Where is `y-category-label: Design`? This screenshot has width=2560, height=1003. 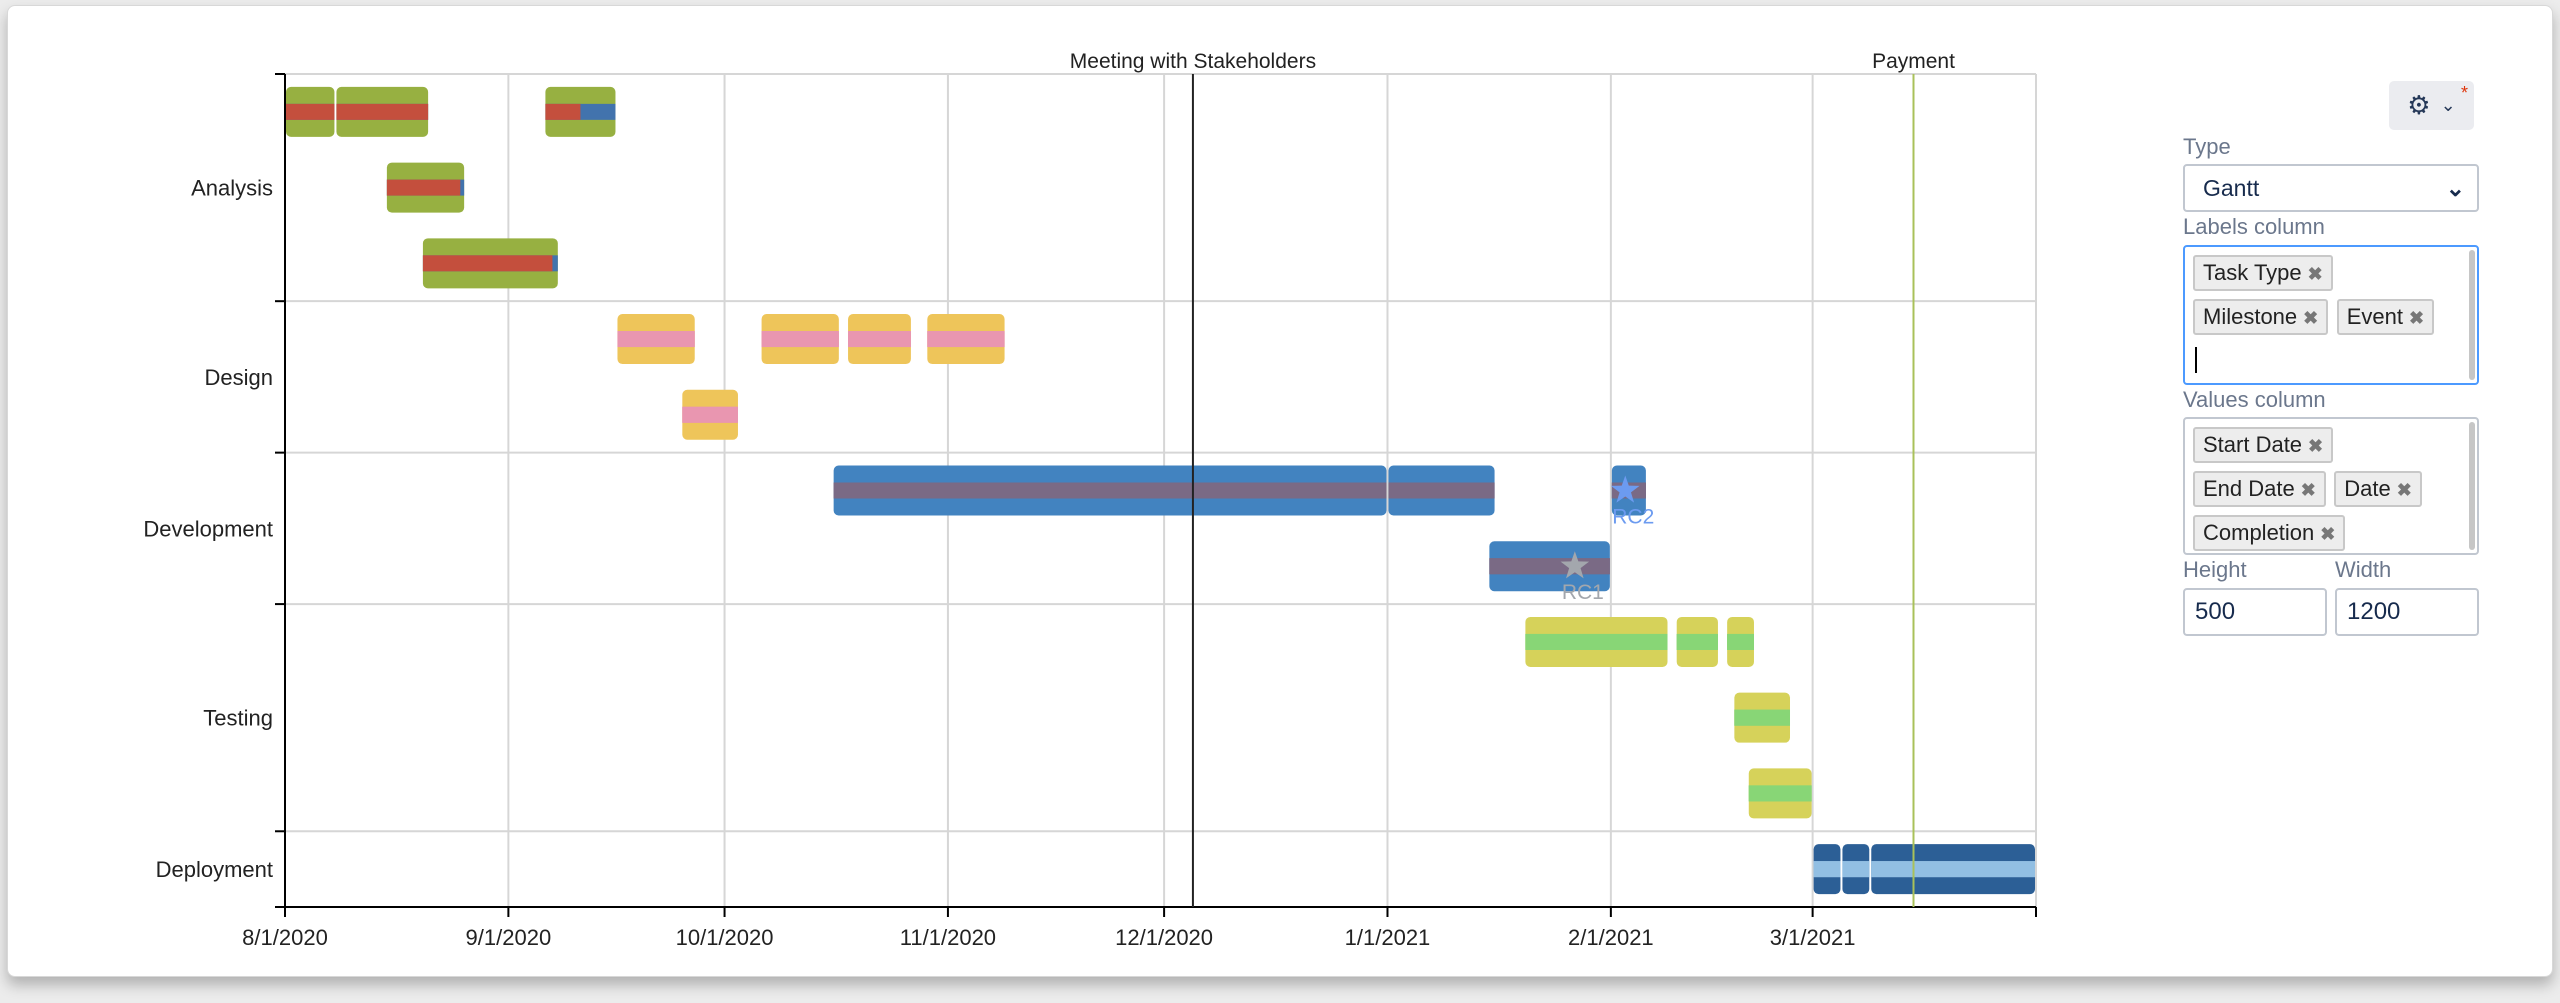 y-category-label: Design is located at coordinates (239, 377).